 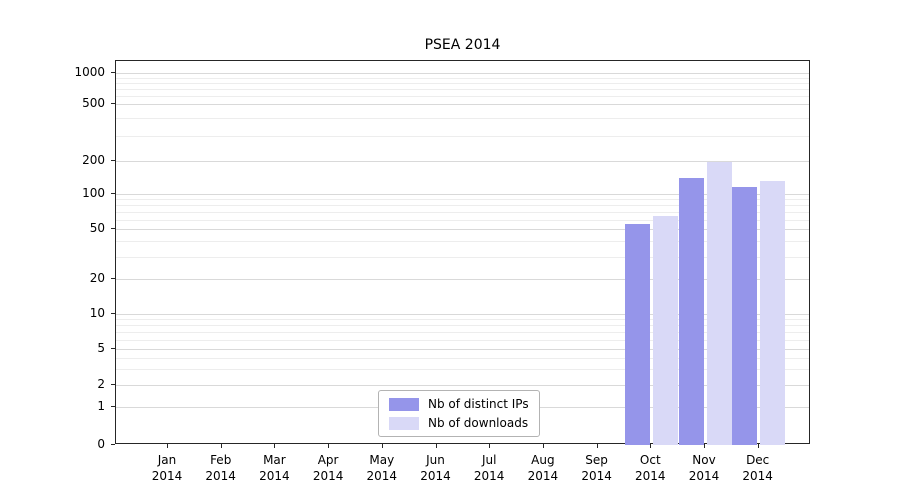 I want to click on legend-item-downloads: Nb of downloads, so click(x=459, y=423).